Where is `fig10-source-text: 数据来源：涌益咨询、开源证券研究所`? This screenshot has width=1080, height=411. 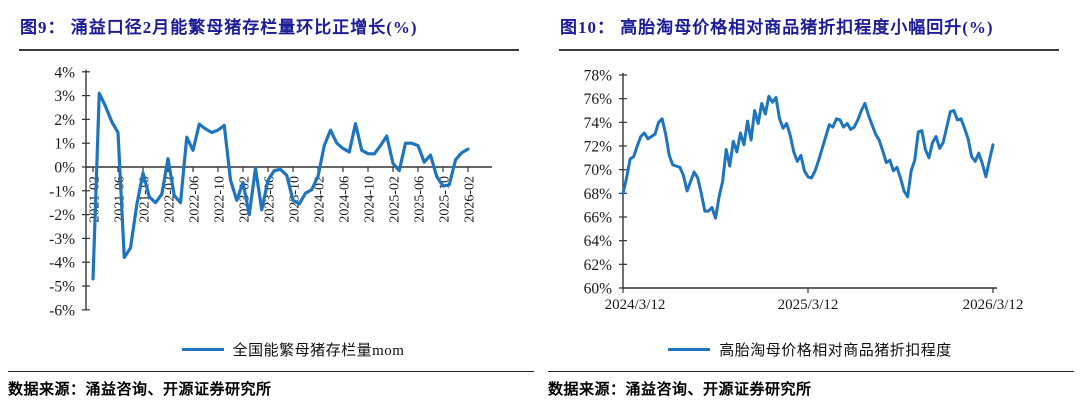
fig10-source-text: 数据来源：涌益咨询、开源证券研究所 is located at coordinates (680, 390).